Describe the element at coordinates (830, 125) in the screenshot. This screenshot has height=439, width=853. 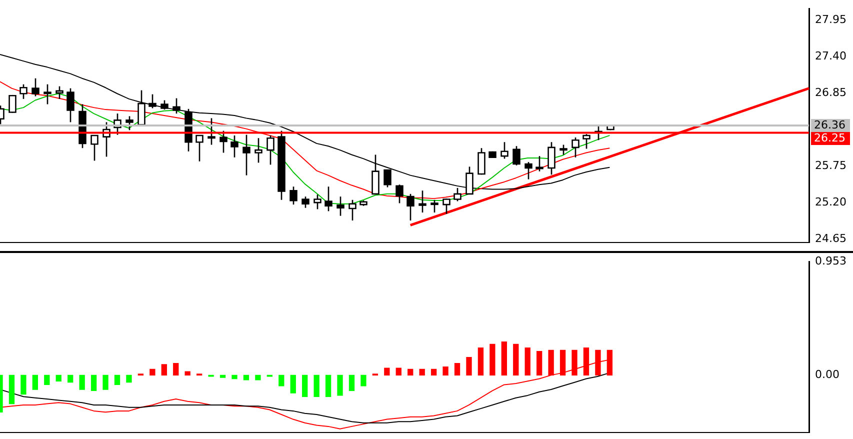
I see `ref-line-label: 26.36` at that location.